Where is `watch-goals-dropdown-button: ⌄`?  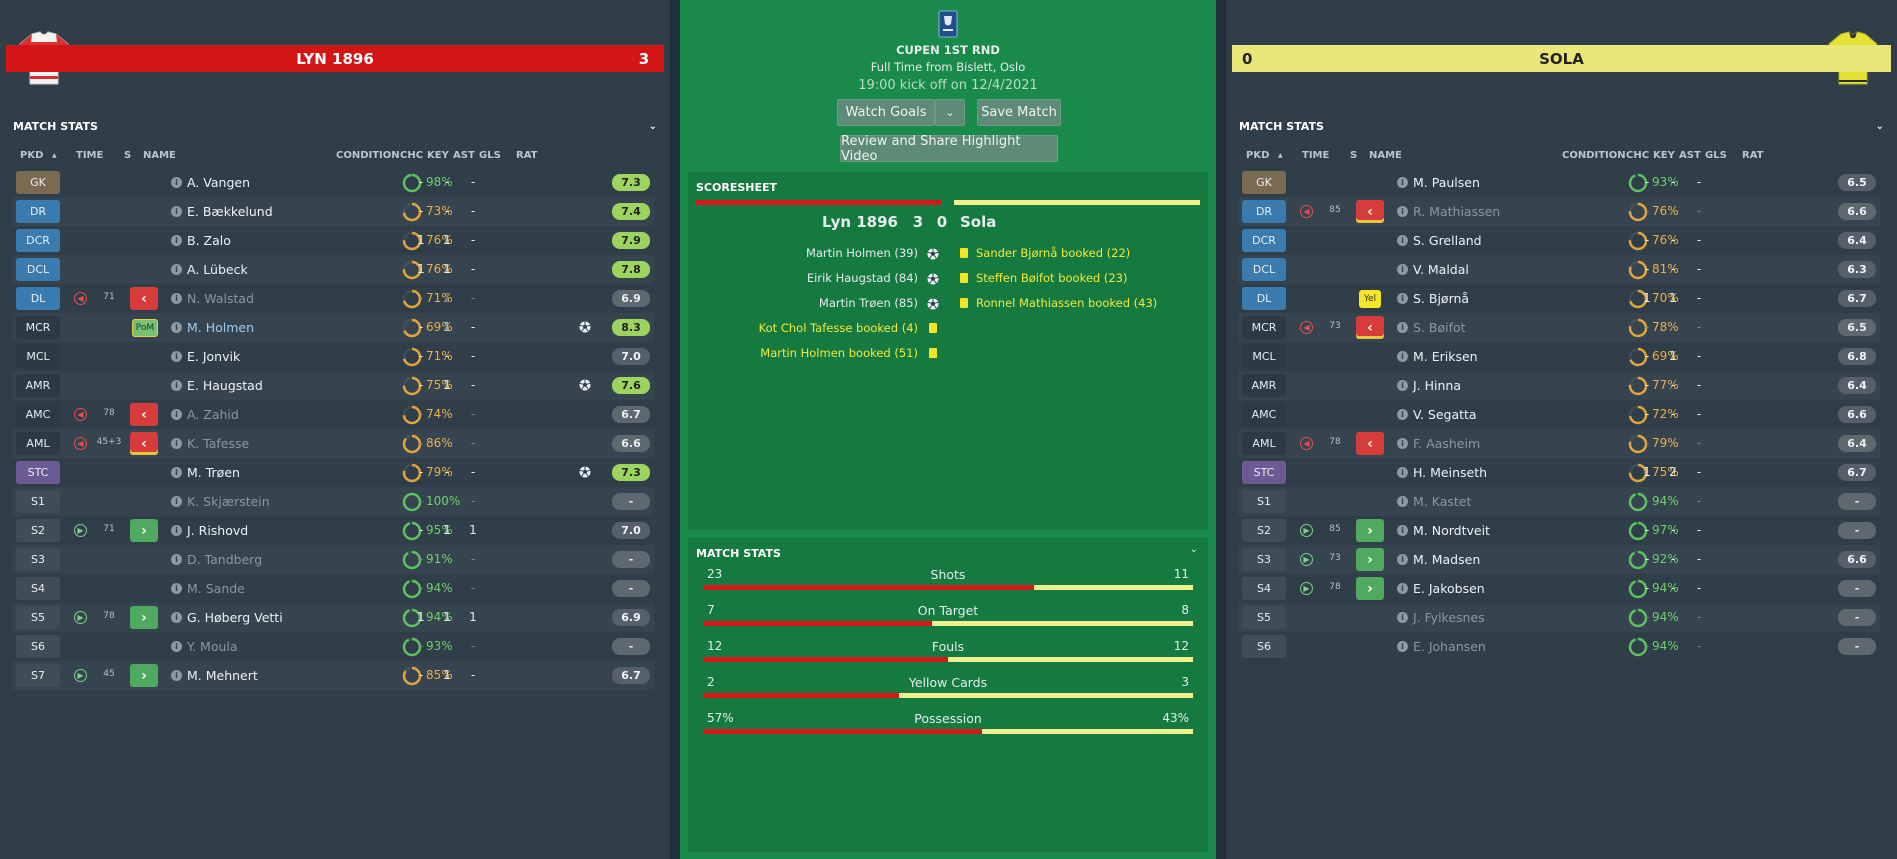 watch-goals-dropdown-button: ⌄ is located at coordinates (950, 112).